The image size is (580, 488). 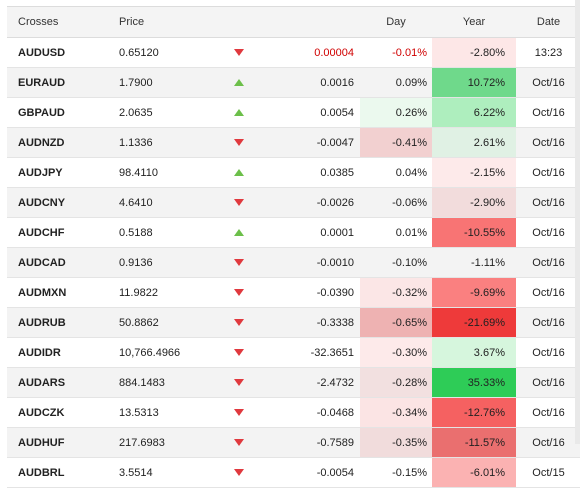 What do you see at coordinates (316, 22) in the screenshot?
I see `header-change` at bounding box center [316, 22].